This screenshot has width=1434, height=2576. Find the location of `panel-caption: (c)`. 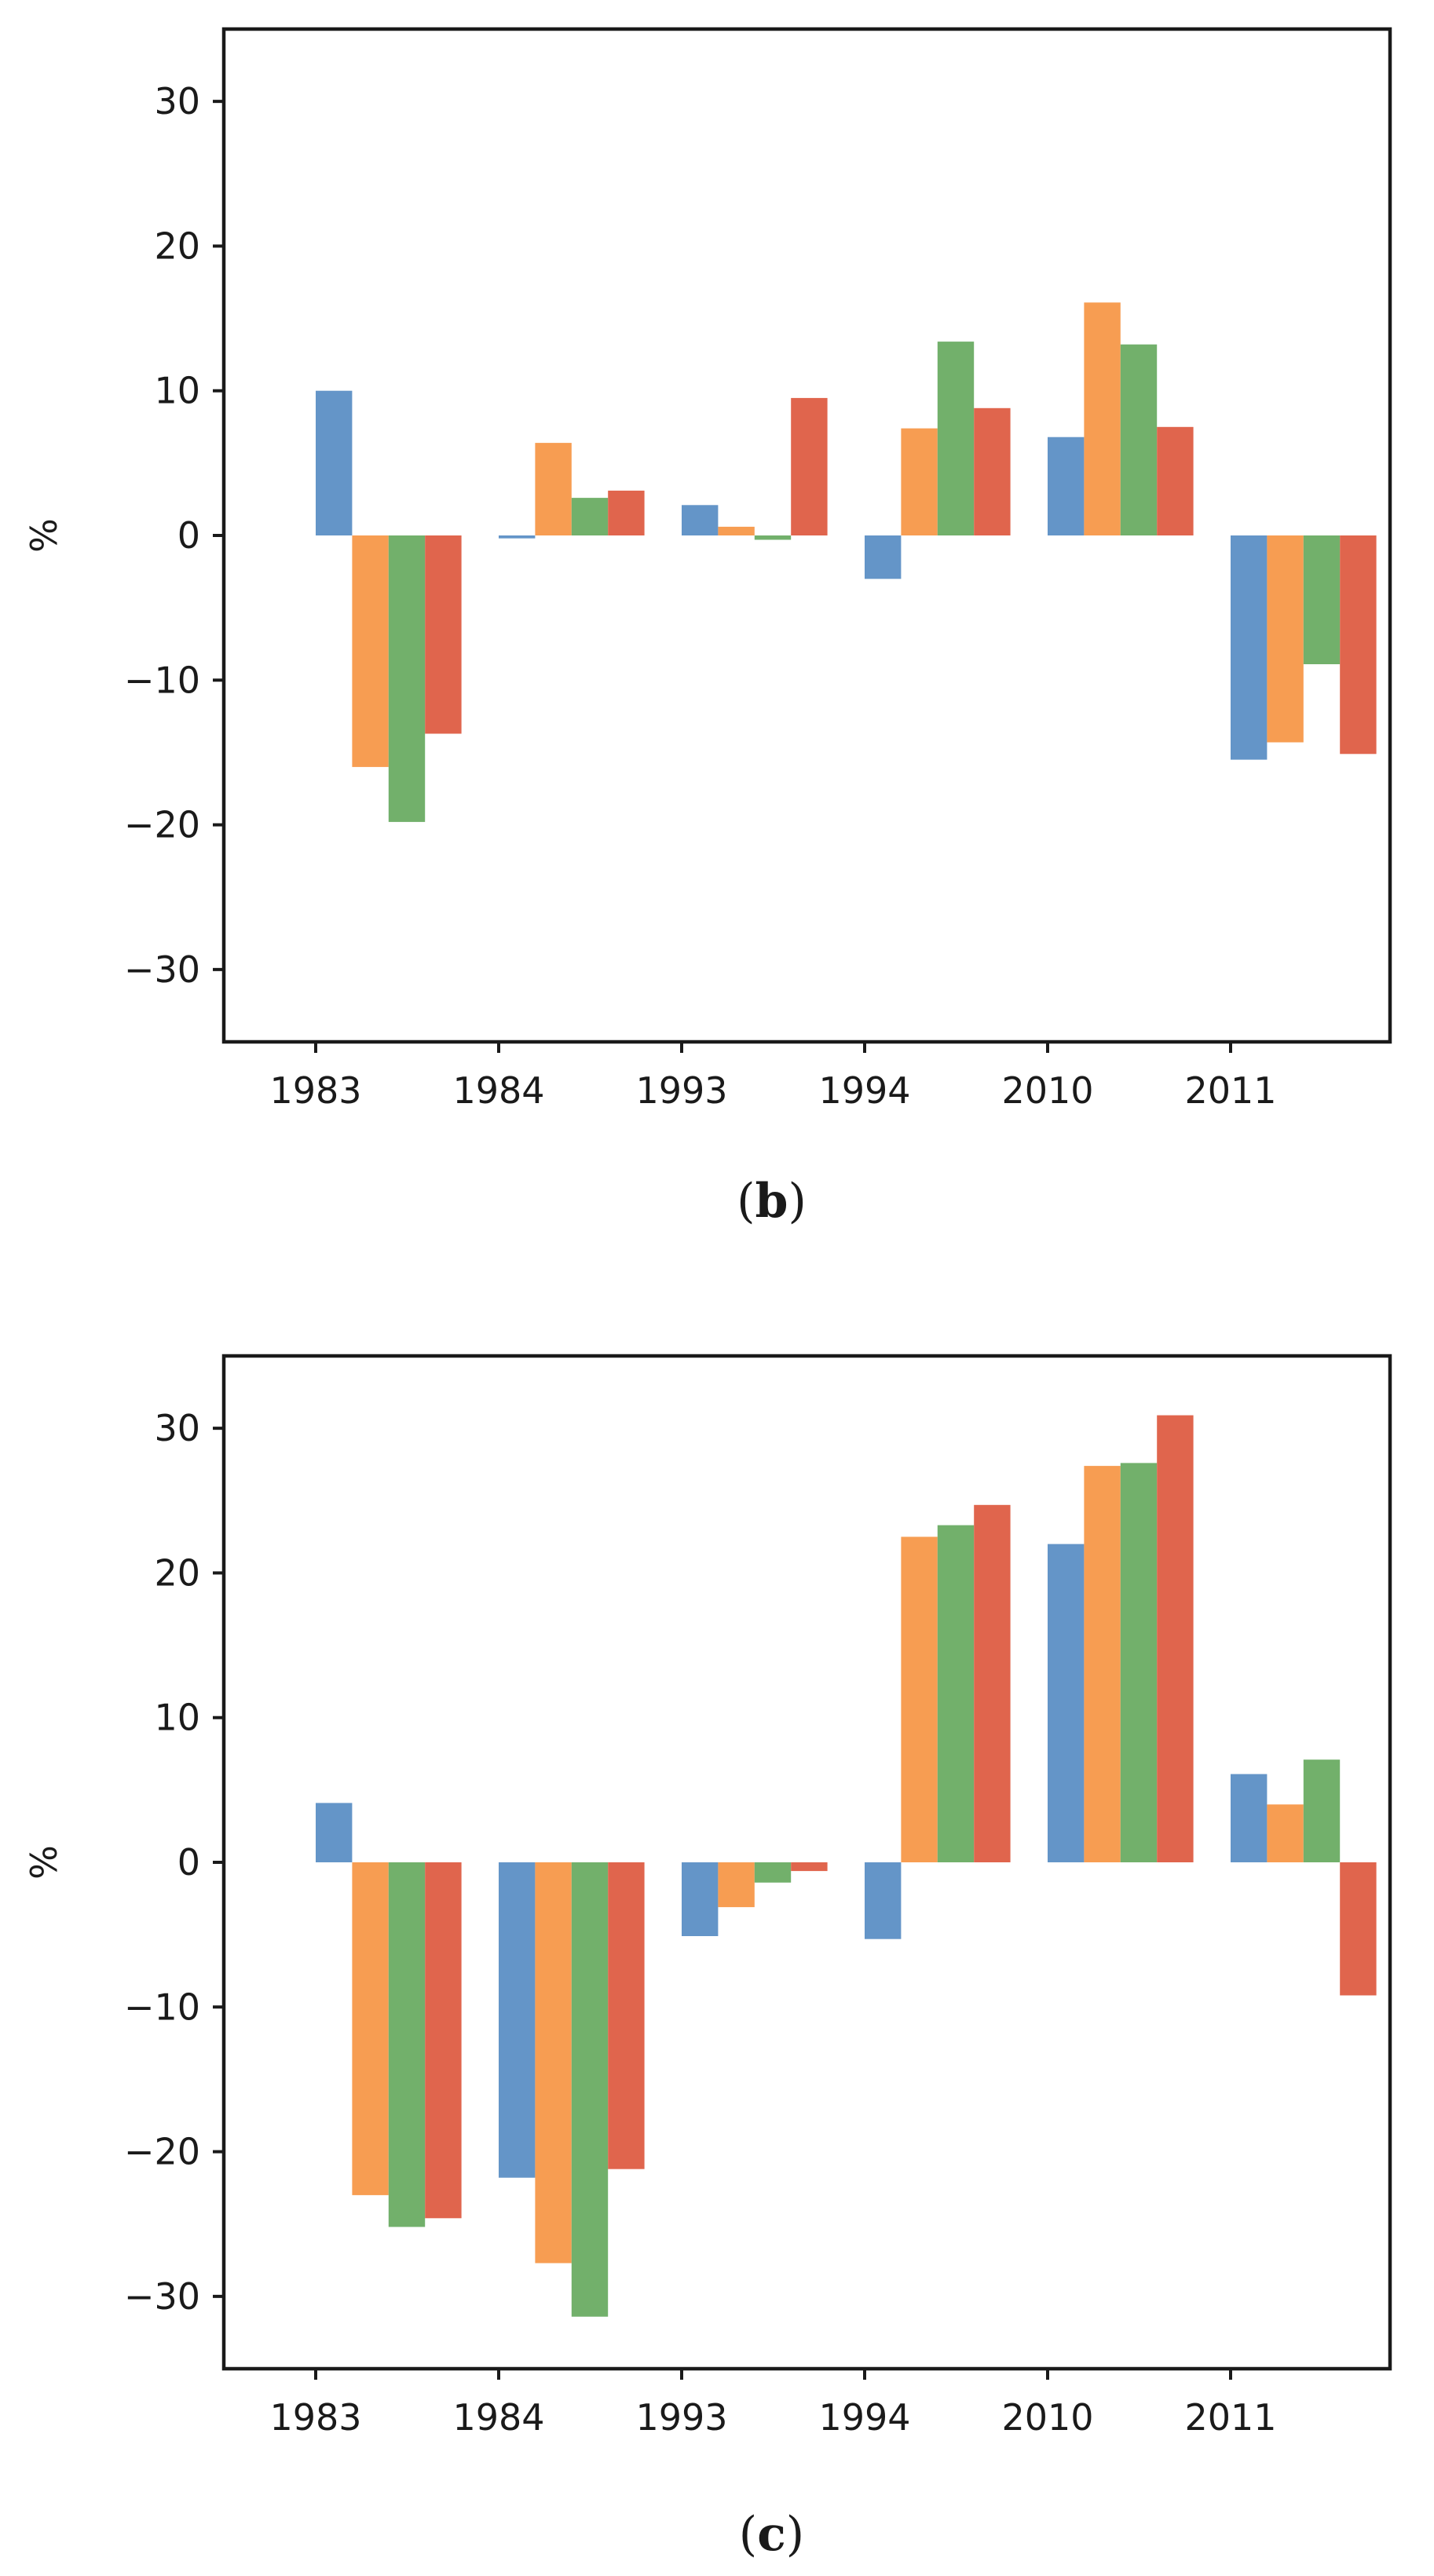

panel-caption: (c) is located at coordinates (771, 2534).